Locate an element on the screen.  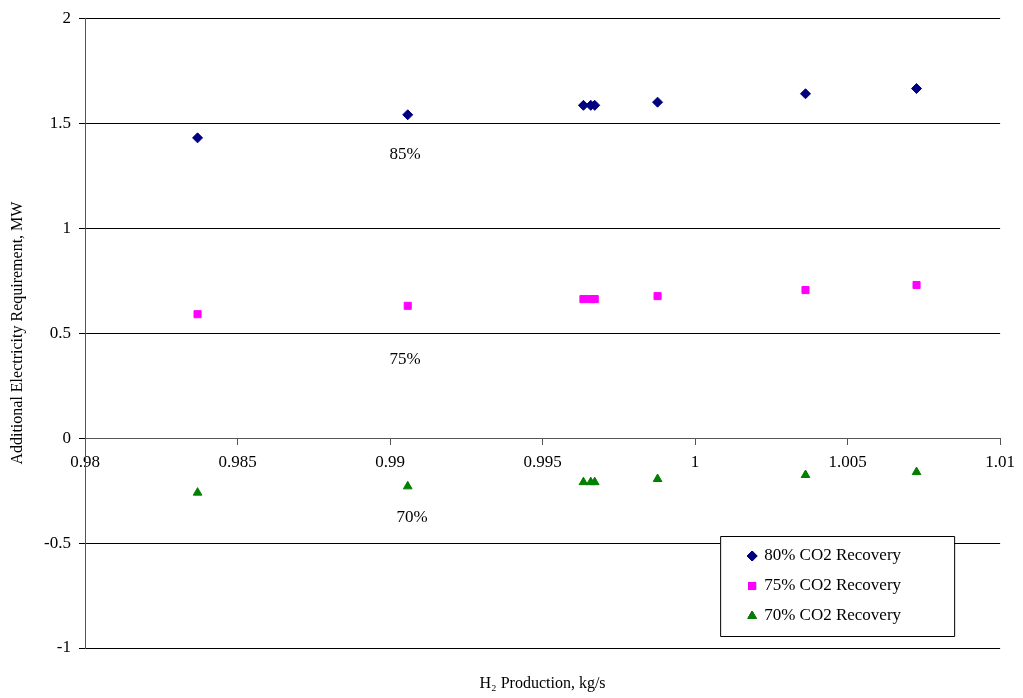
y-tick-label: 0 is located at coordinates (66, 437).